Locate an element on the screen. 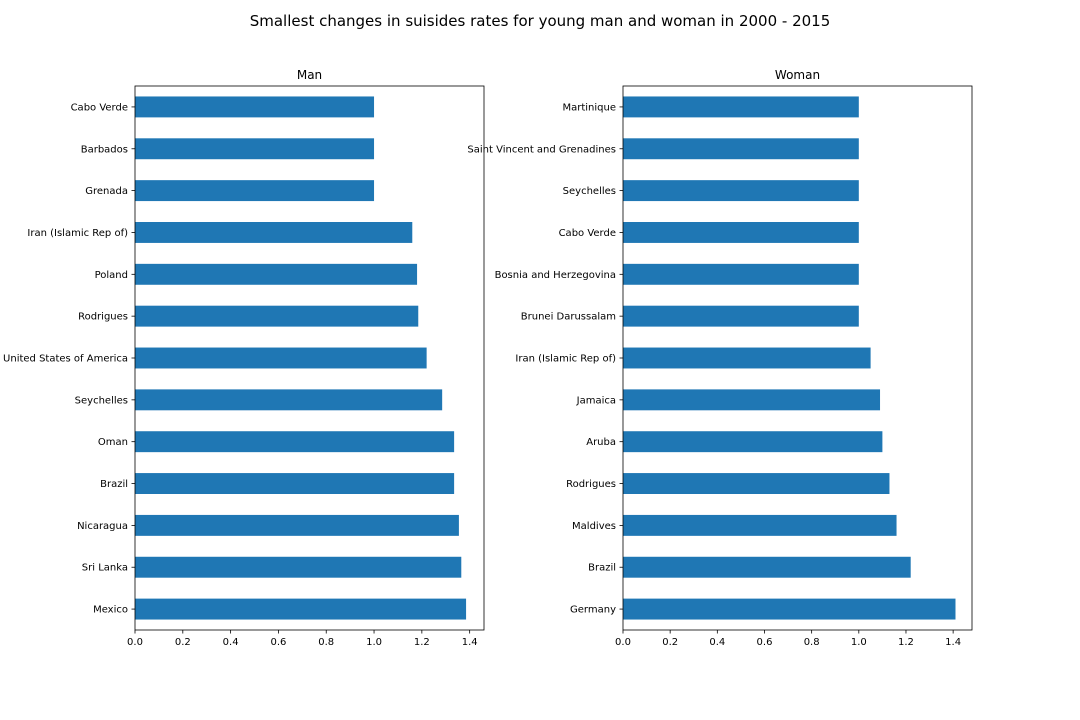  y-tick-label: Germany is located at coordinates (593, 610).